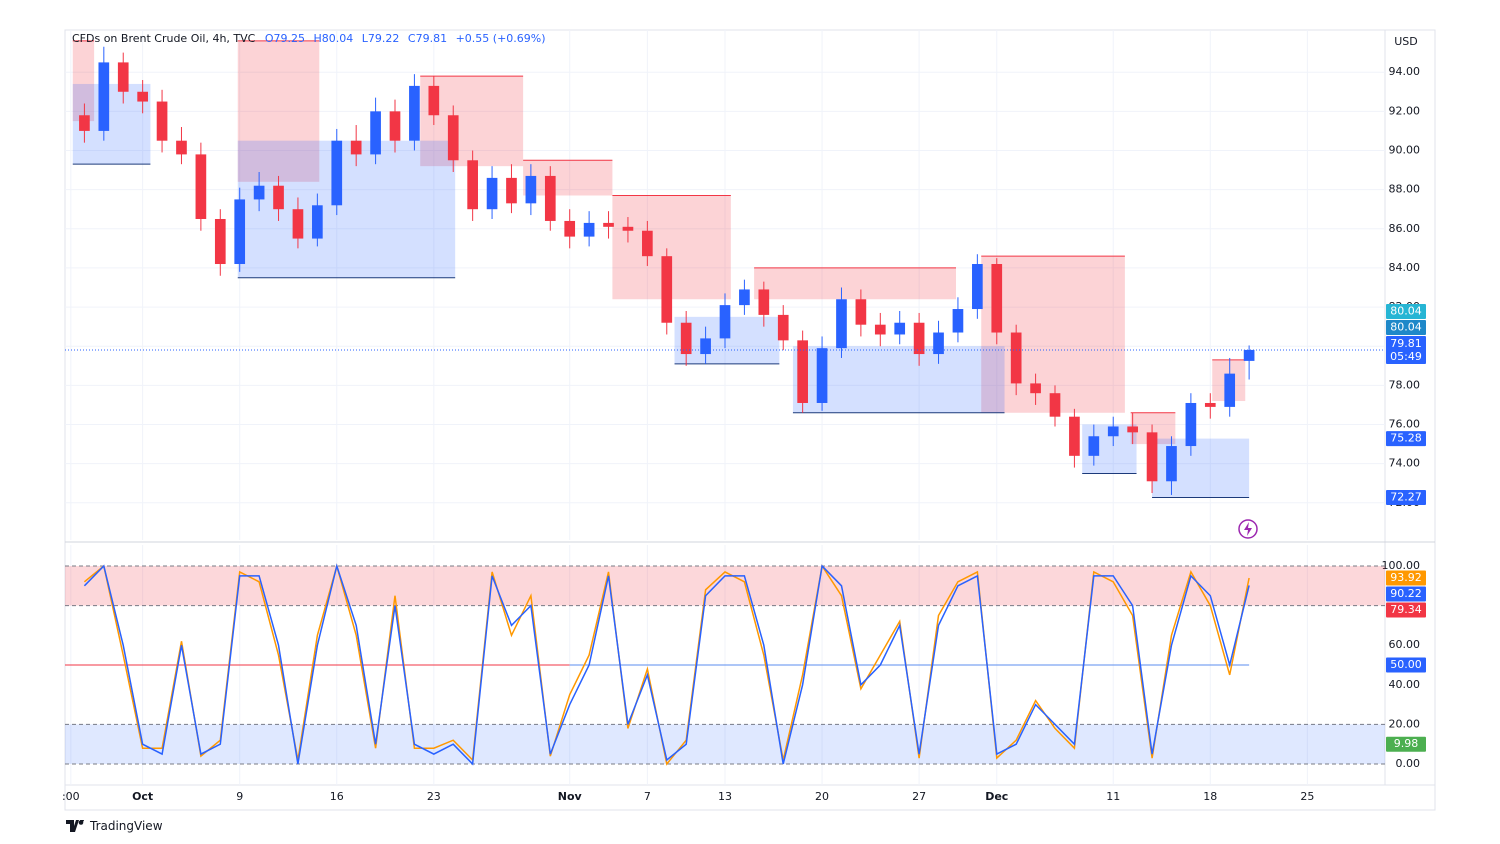 This screenshot has width=1500, height=844. What do you see at coordinates (1405, 267) in the screenshot?
I see `y-tick-label: 84.00` at bounding box center [1405, 267].